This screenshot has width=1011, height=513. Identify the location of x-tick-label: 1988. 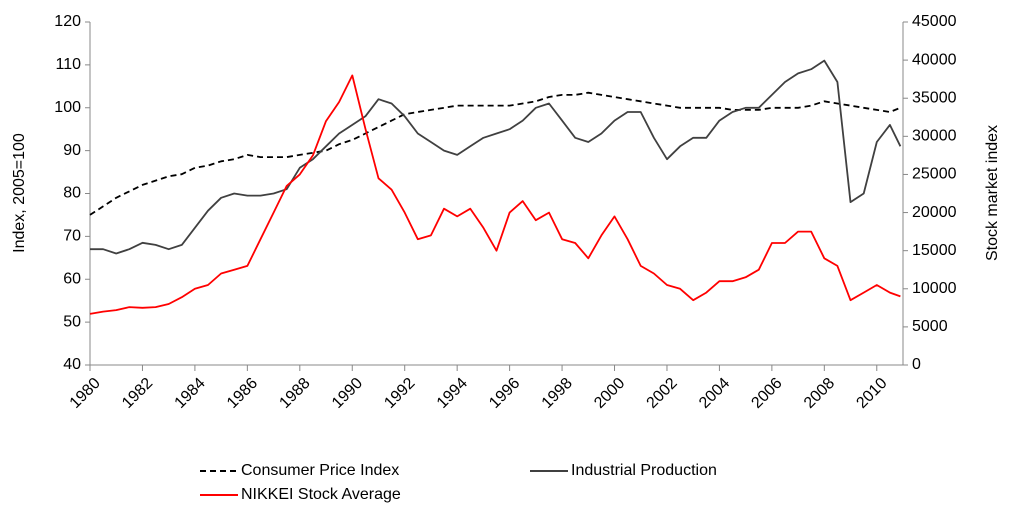
(294, 393).